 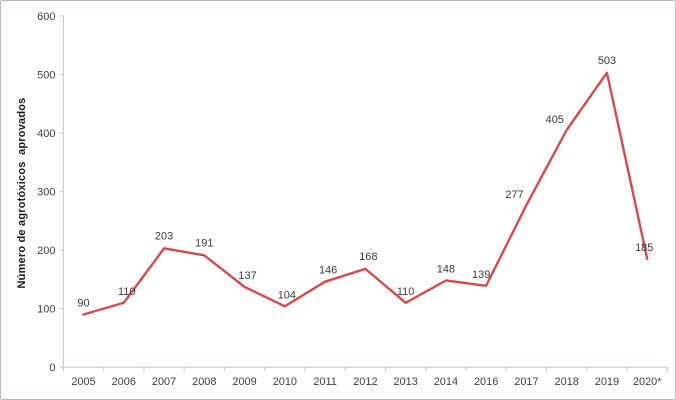 I want to click on x-tick-label: 2010, so click(x=285, y=382).